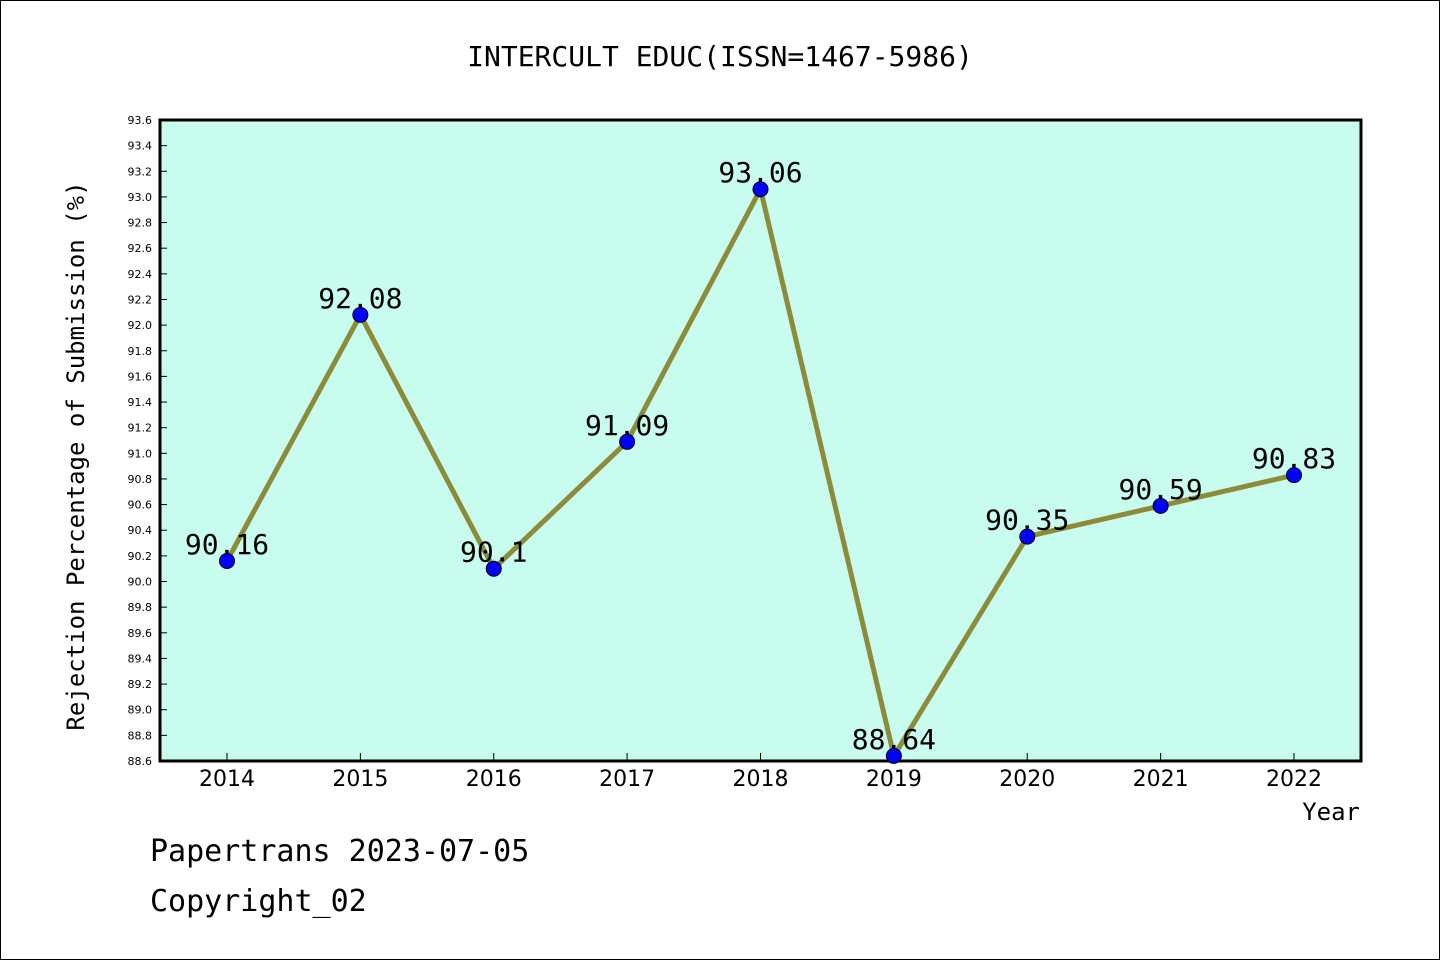 The image size is (1440, 960). I want to click on y-tick-label: 90.0, so click(140, 582).